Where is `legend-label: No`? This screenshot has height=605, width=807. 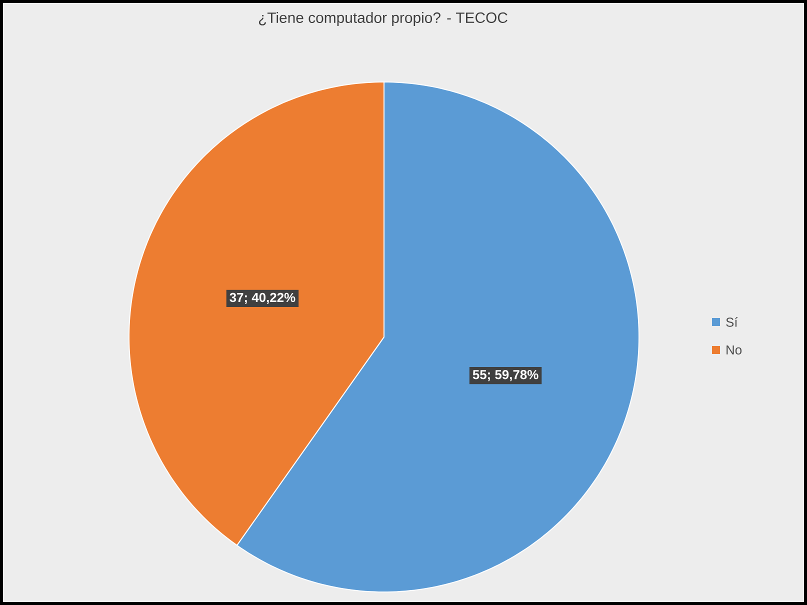
legend-label: No is located at coordinates (734, 350).